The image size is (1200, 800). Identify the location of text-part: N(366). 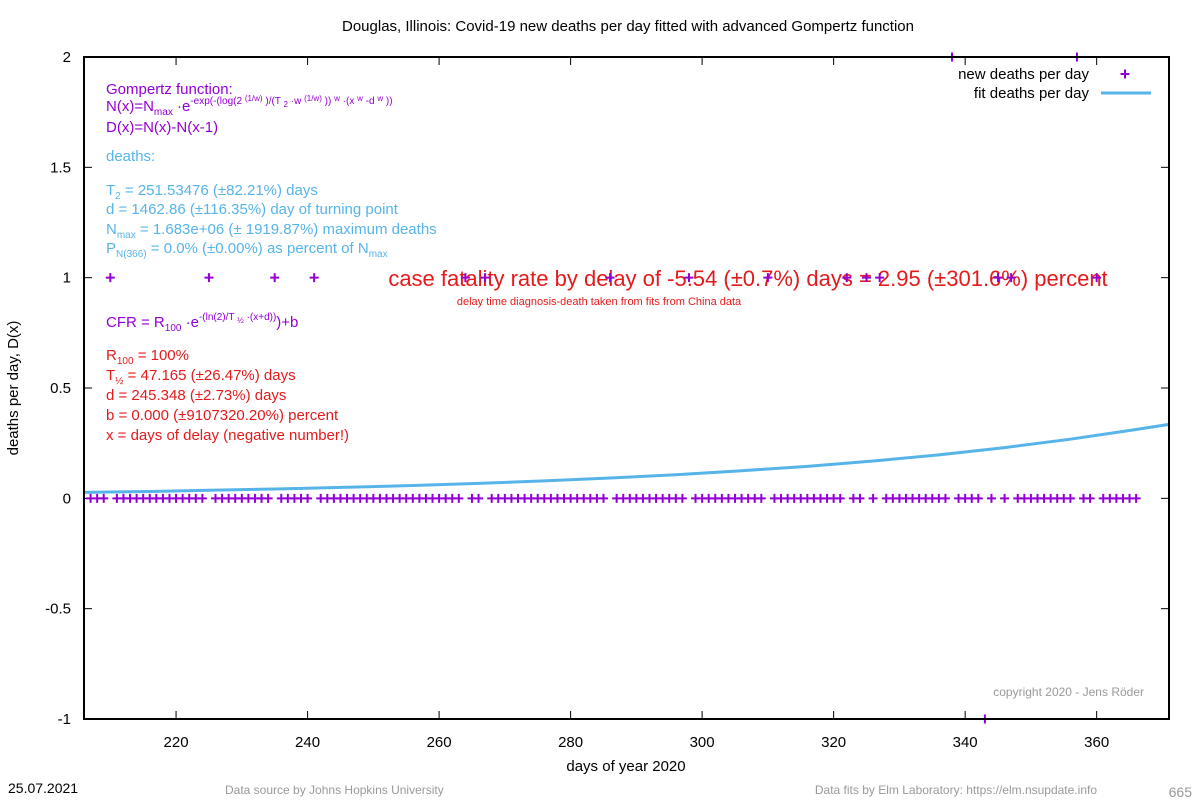
(131, 254).